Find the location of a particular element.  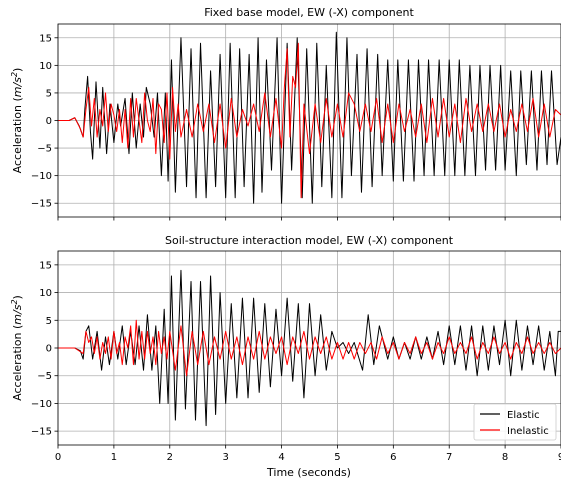

x-tick-label: 7 is located at coordinates (449, 457).